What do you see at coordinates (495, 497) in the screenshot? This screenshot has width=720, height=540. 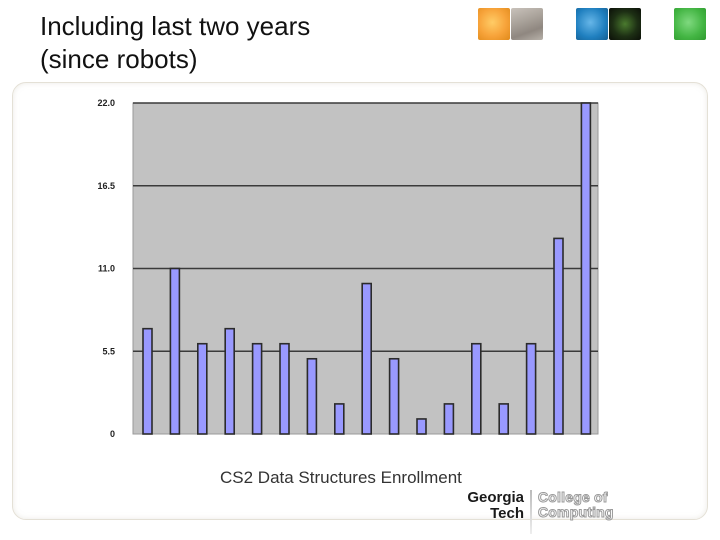 I see `logo-name-line1: Georgia` at bounding box center [495, 497].